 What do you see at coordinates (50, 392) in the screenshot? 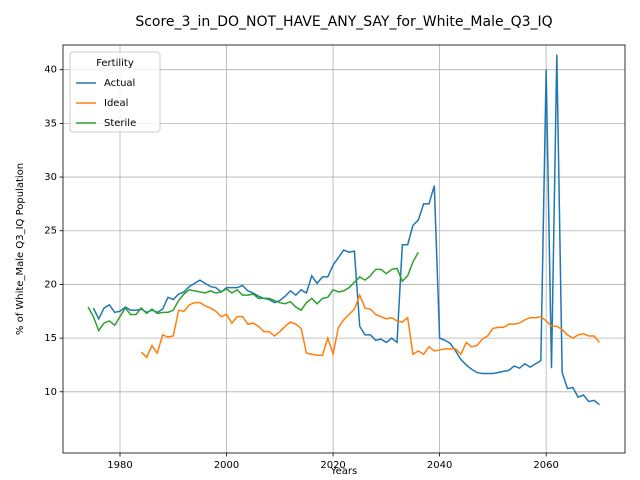
I see `y-tick-label: 10` at bounding box center [50, 392].